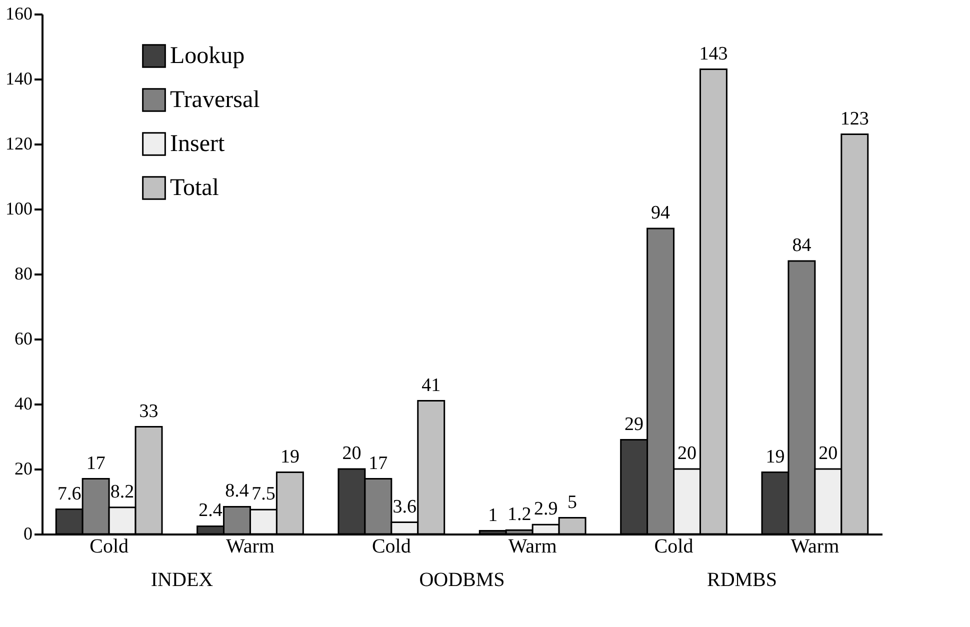 The width and height of the screenshot is (970, 627). I want to click on data-label: 143, so click(713, 53).